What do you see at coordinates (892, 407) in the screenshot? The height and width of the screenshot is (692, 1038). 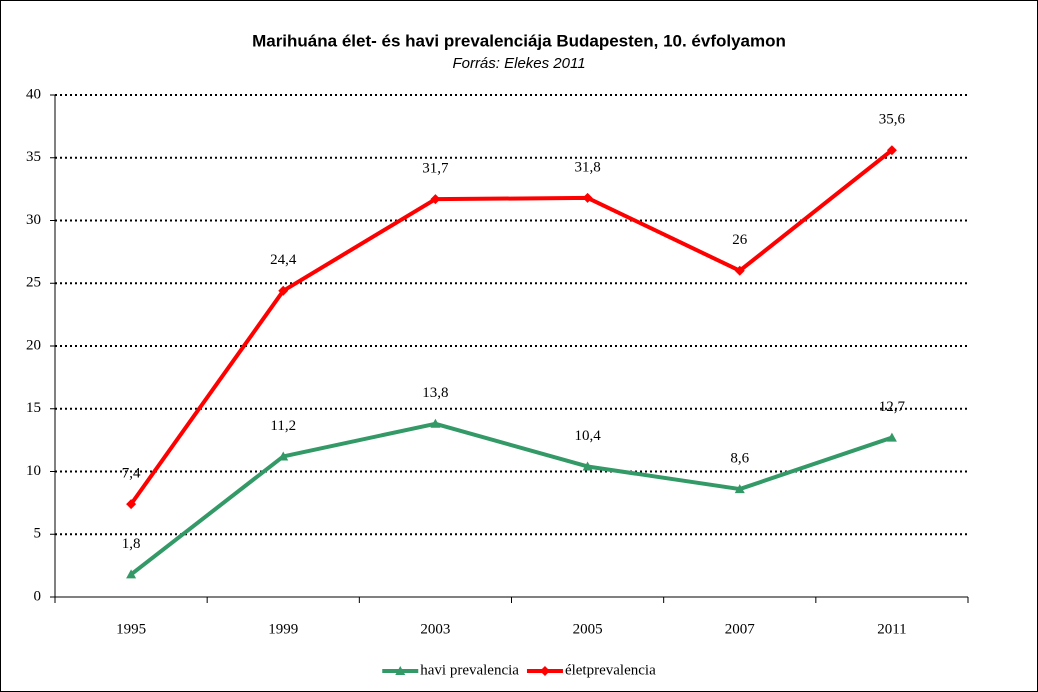 I see `data-label: 12,7` at bounding box center [892, 407].